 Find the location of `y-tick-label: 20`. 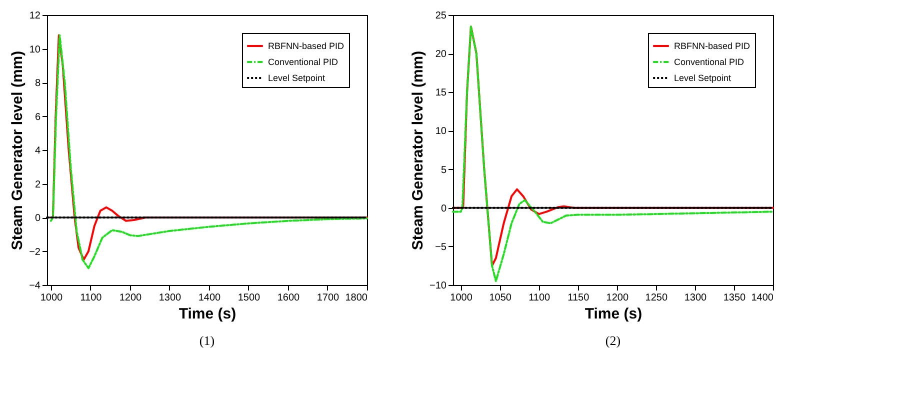

y-tick-label: 20 is located at coordinates (441, 54).